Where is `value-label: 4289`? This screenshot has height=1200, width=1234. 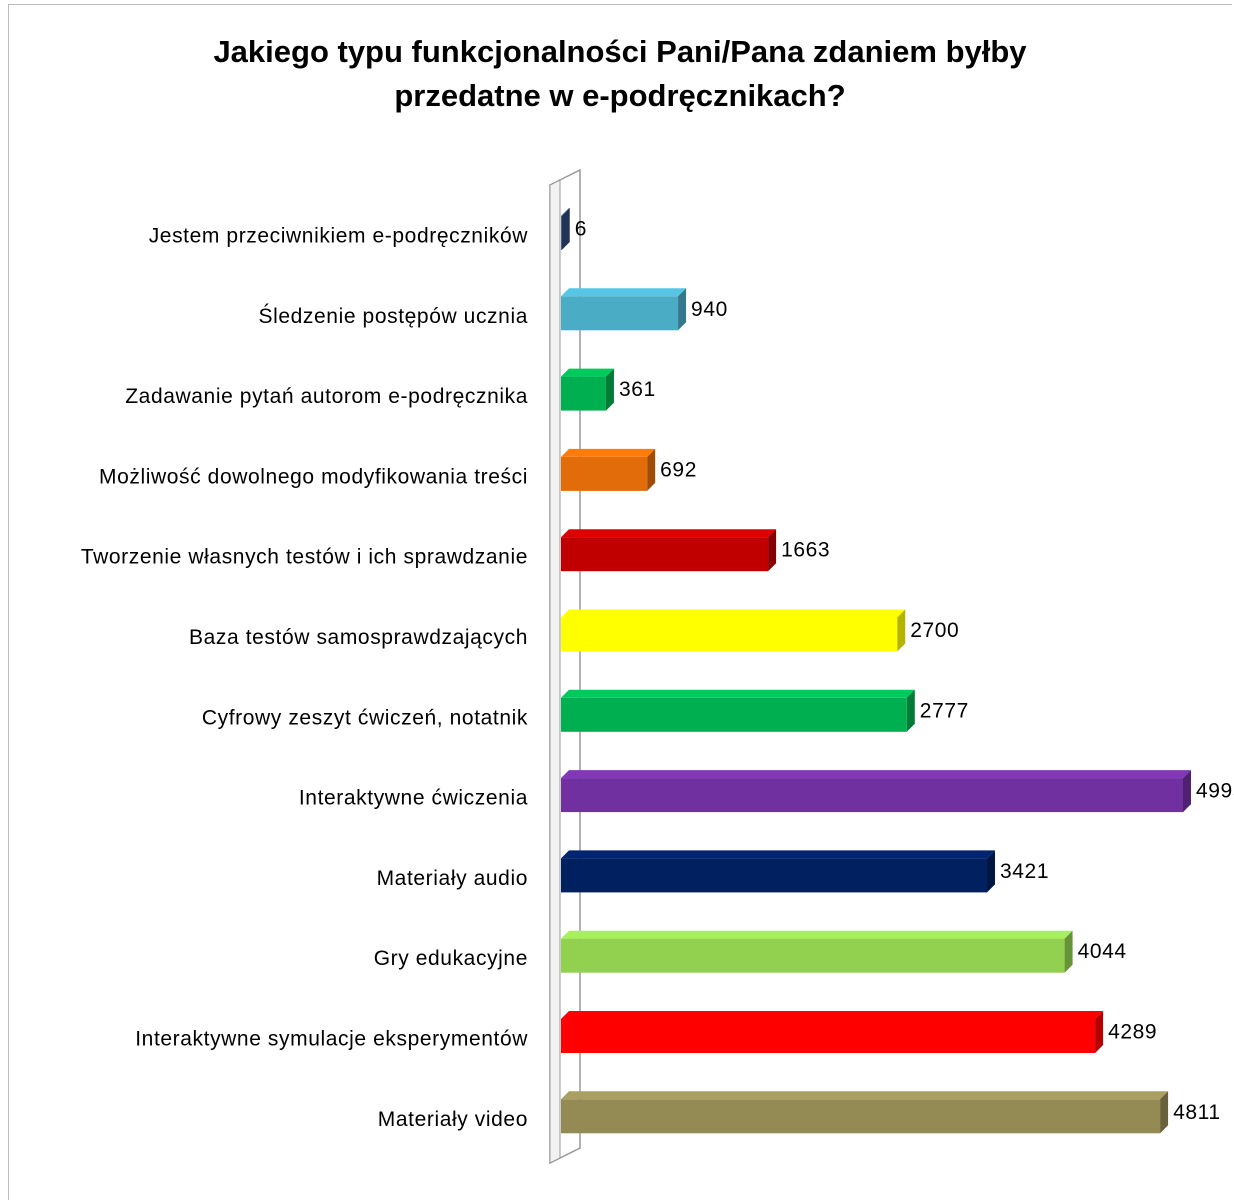
value-label: 4289 is located at coordinates (1132, 1032).